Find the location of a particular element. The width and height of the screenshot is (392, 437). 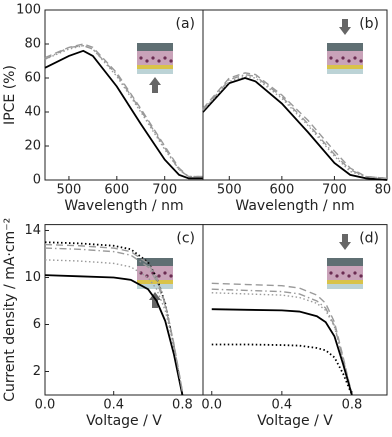

panel-label: (c) is located at coordinates (185, 239).